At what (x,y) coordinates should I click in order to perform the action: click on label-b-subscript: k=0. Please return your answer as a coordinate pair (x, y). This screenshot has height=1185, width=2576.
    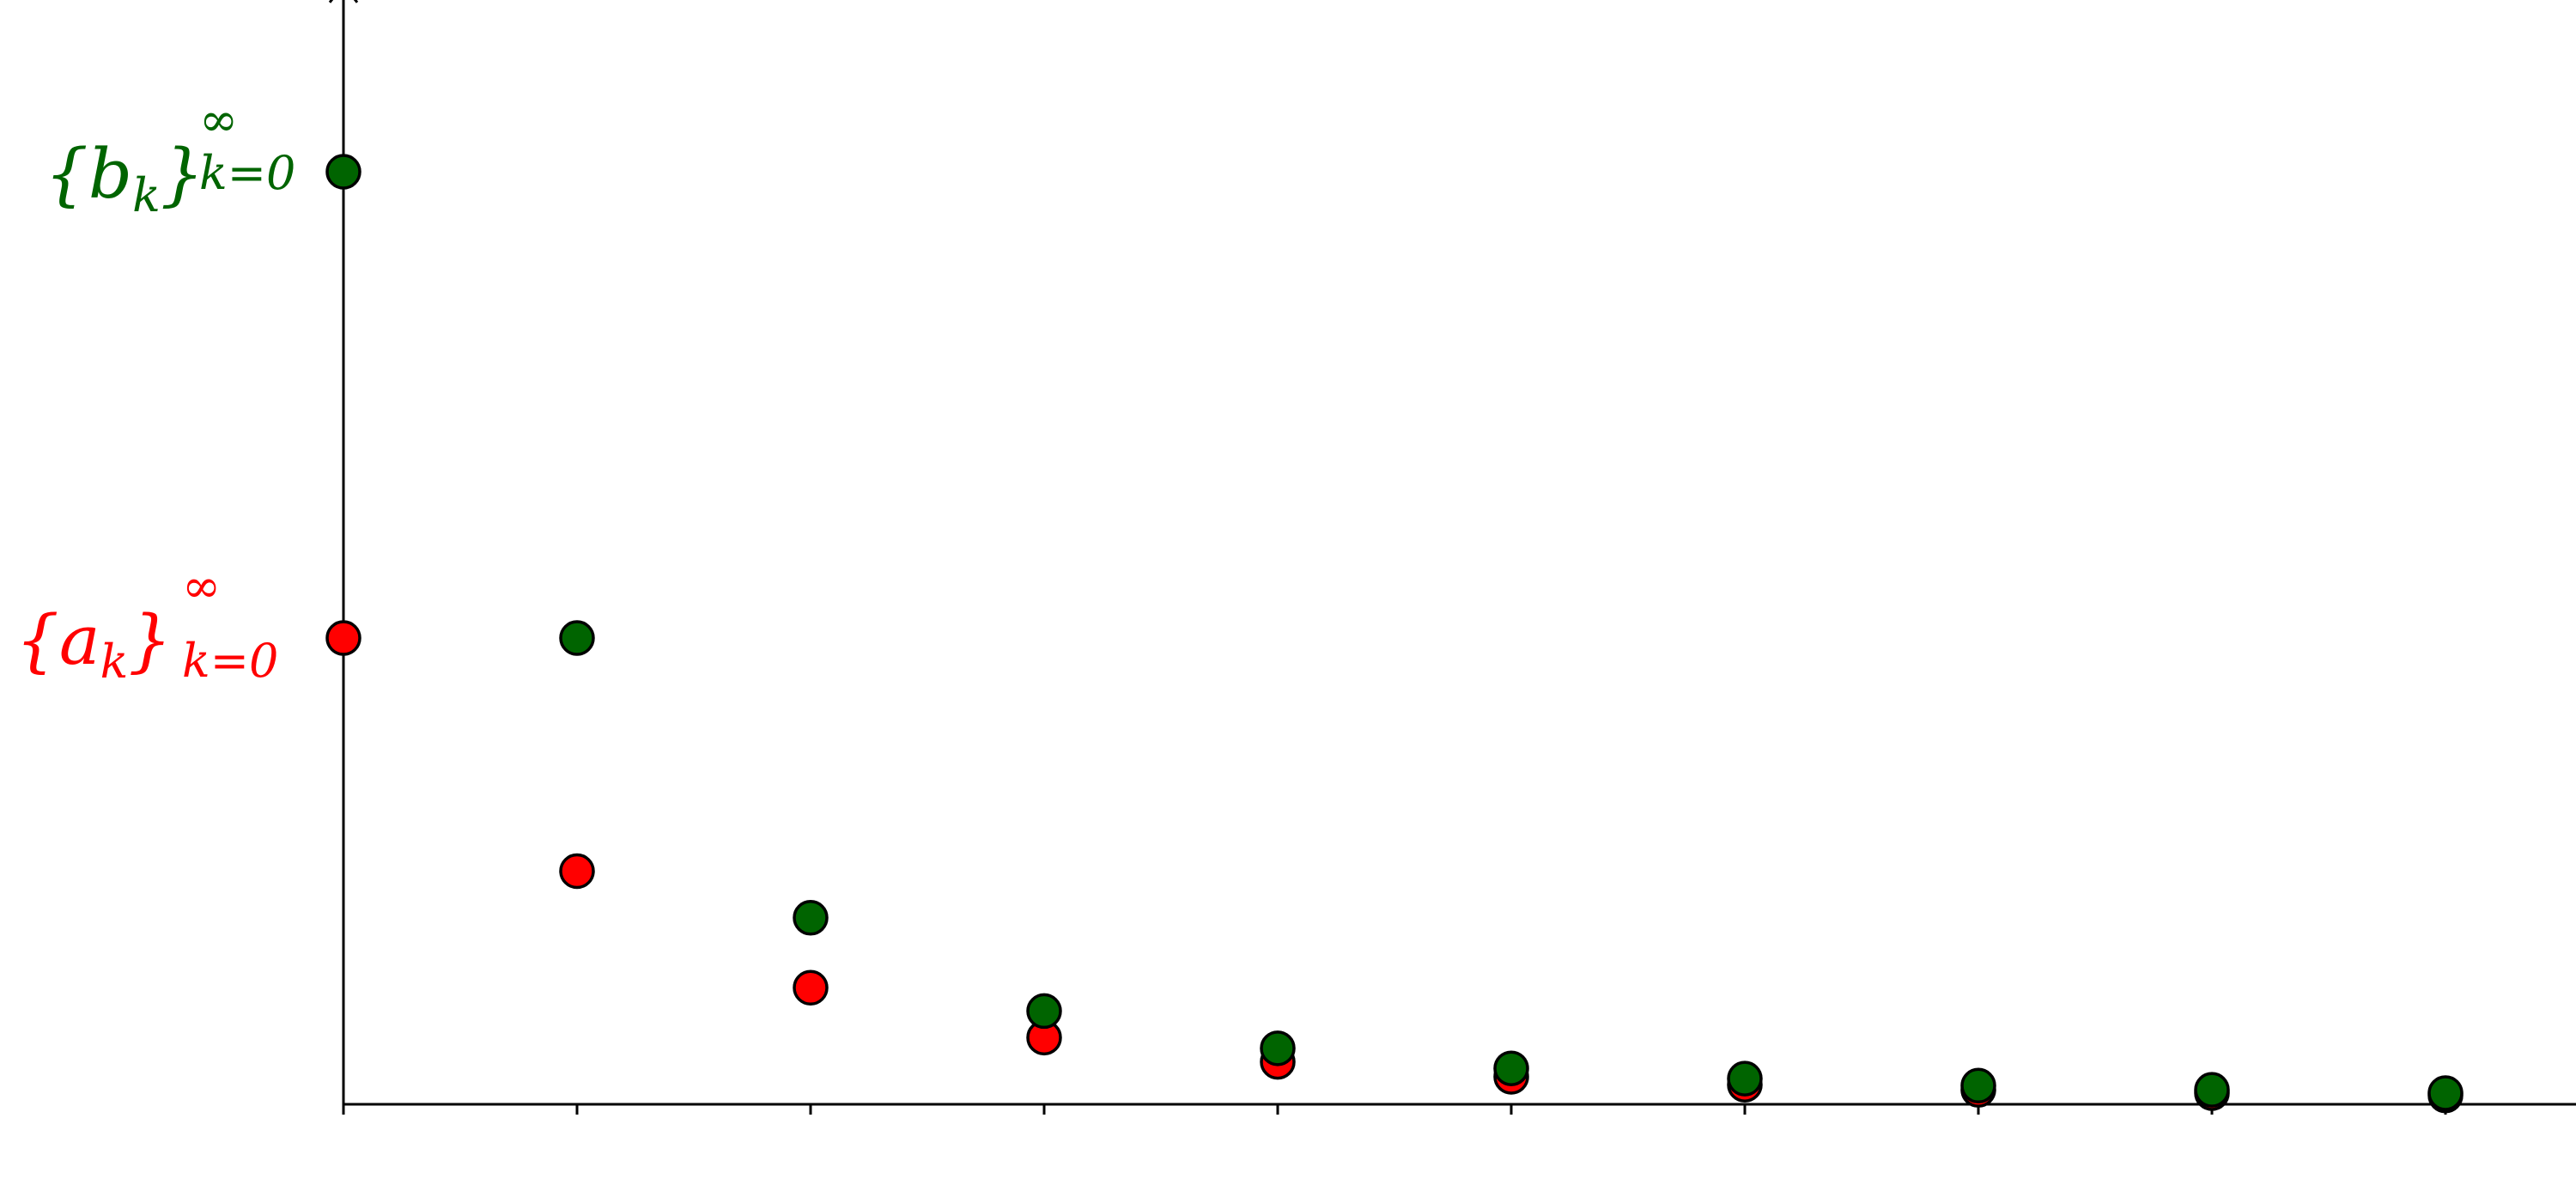
    Looking at the image, I should click on (247, 173).